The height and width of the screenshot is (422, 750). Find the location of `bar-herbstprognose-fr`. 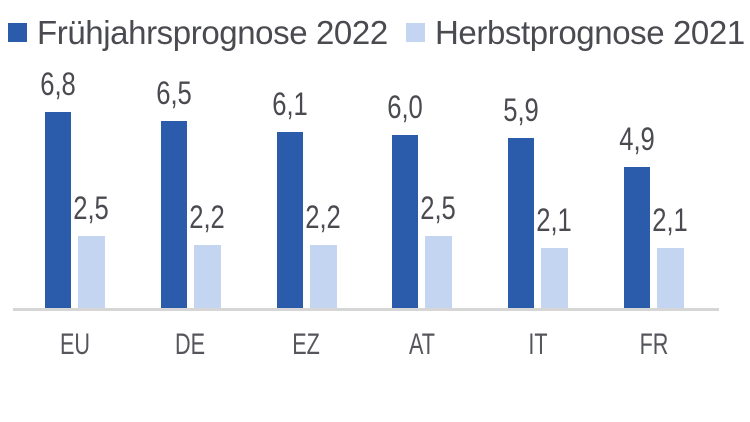

bar-herbstprognose-fr is located at coordinates (670, 278).